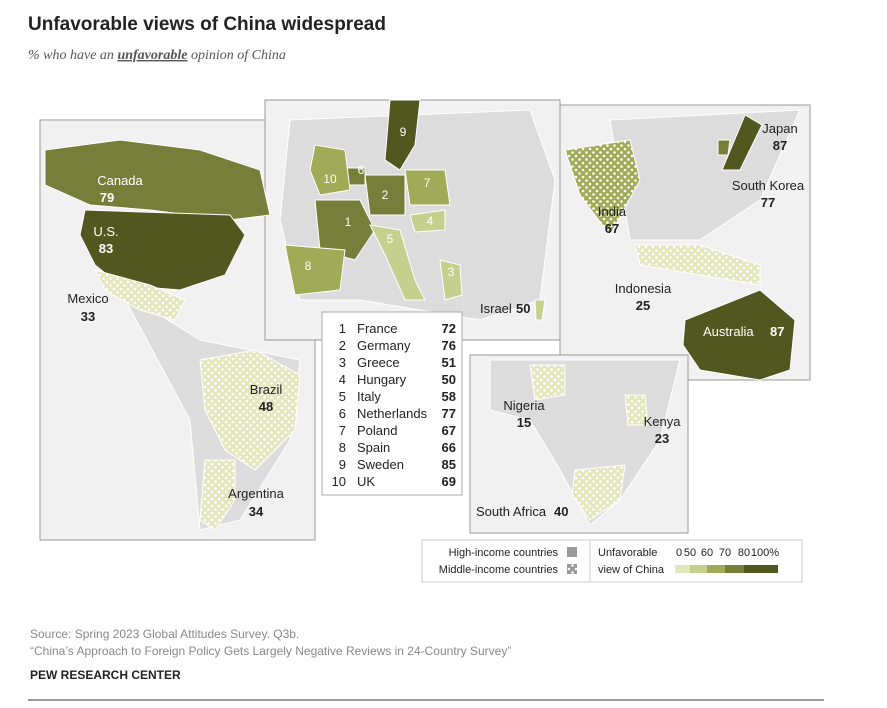 The image size is (887, 708). I want to click on country-name: Japan, so click(779, 128).